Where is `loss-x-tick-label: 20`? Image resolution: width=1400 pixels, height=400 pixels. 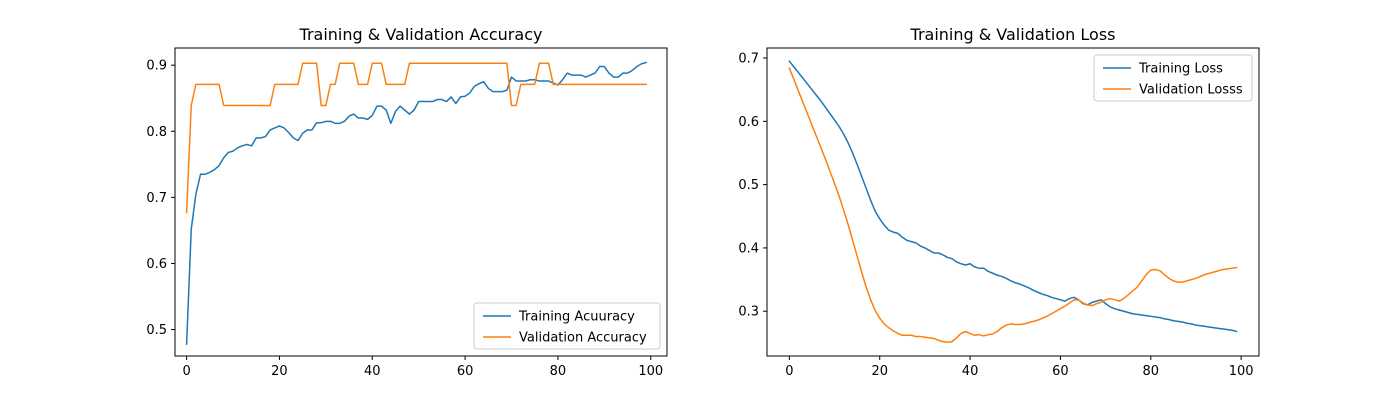 loss-x-tick-label: 20 is located at coordinates (879, 371).